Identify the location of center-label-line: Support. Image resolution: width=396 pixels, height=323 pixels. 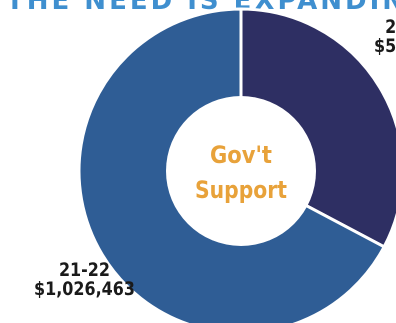
(241, 190).